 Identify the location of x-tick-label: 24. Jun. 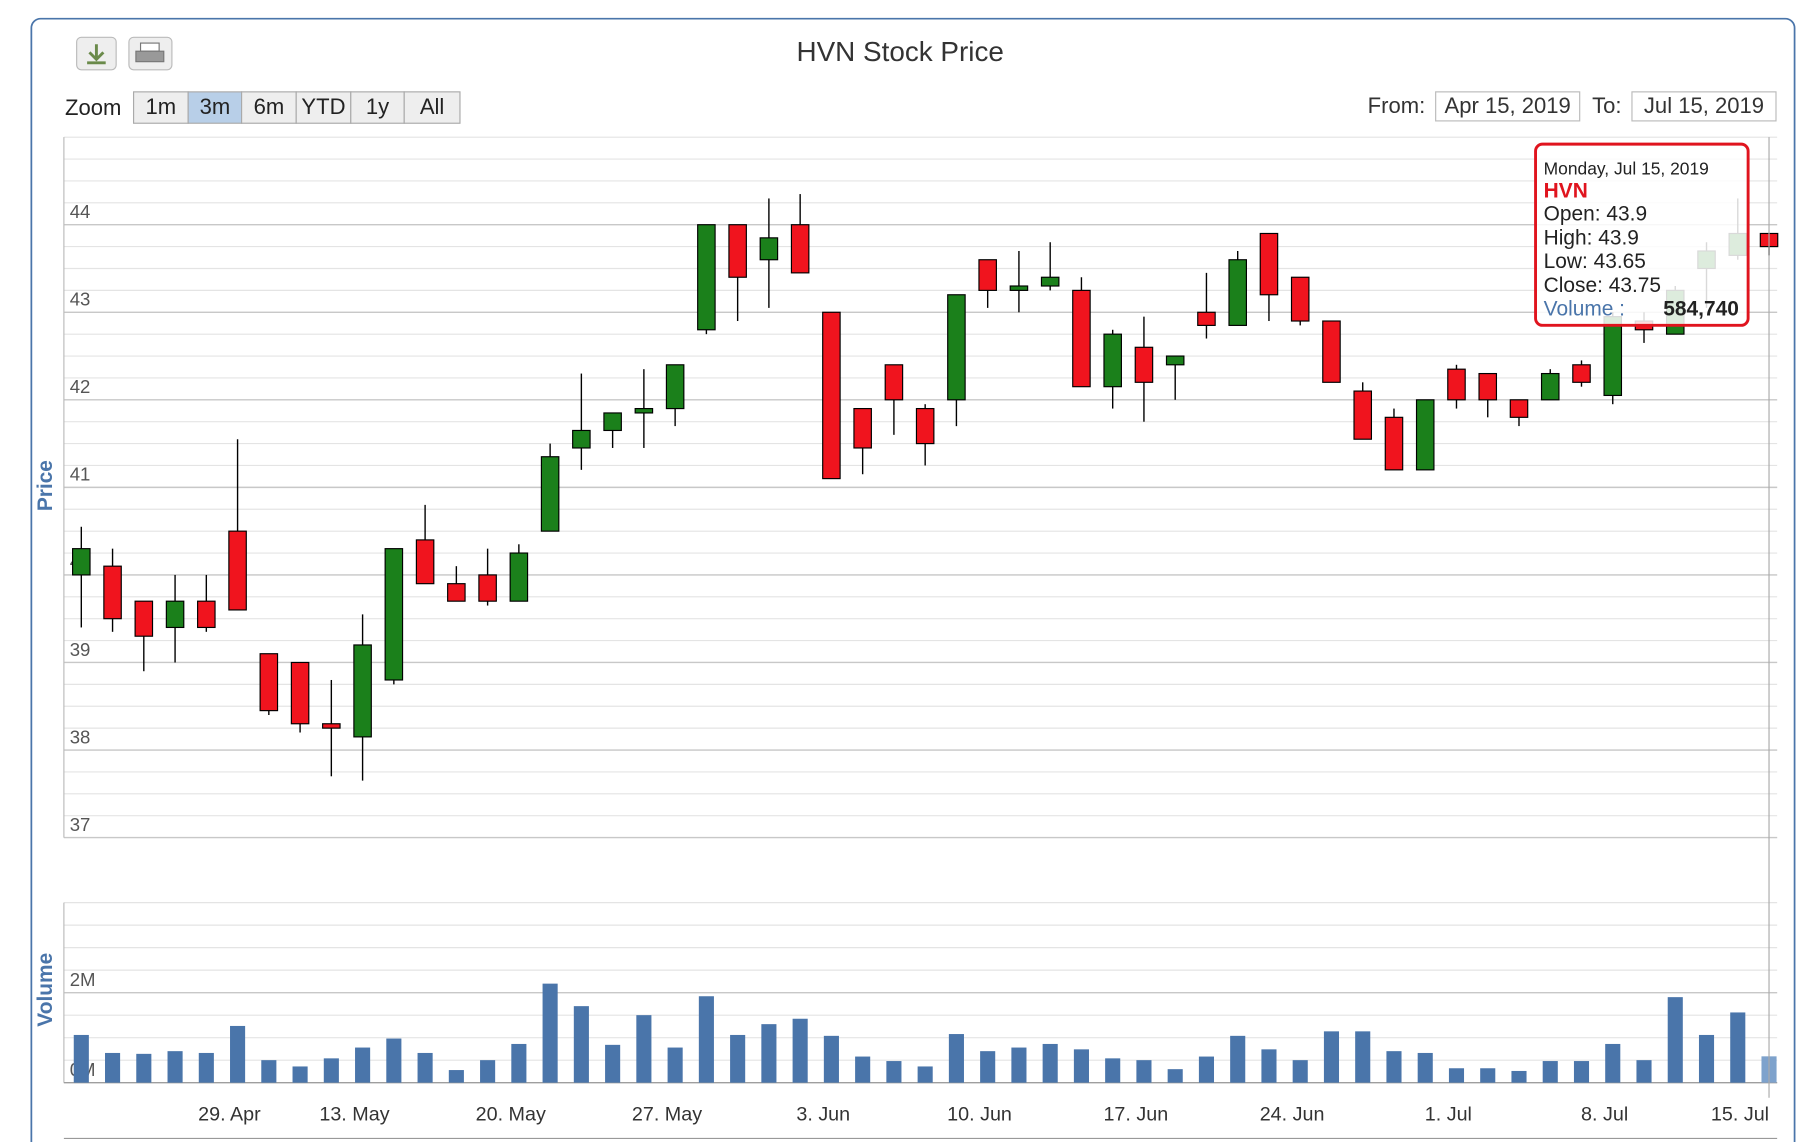
(1292, 1114).